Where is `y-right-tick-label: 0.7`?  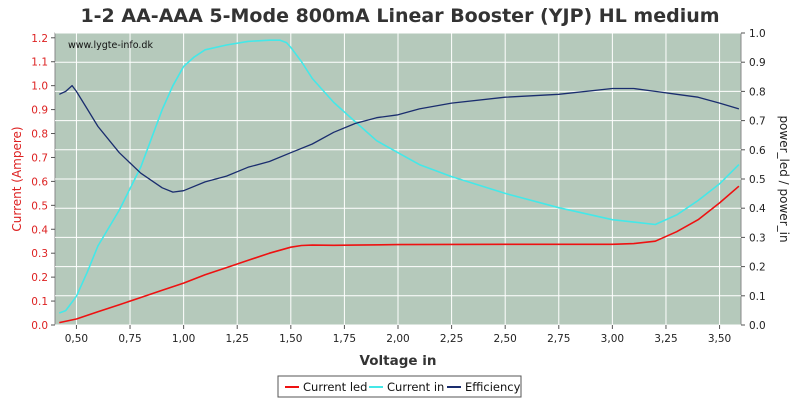
y-right-tick-label: 0.7 is located at coordinates (757, 122).